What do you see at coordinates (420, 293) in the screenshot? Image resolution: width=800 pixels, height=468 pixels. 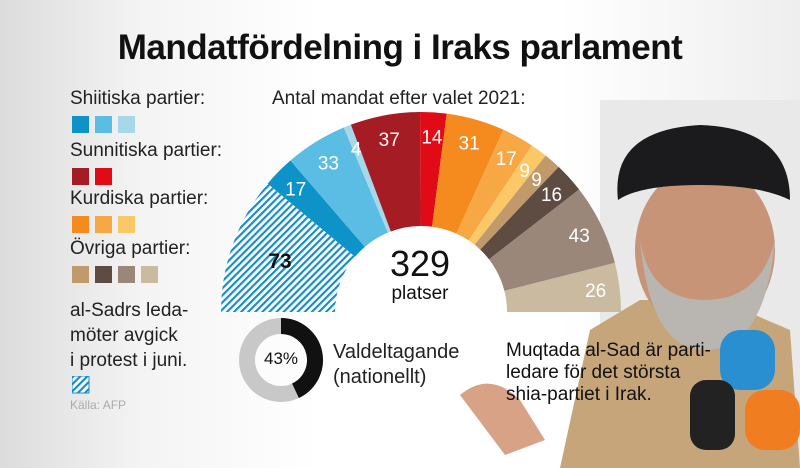 I see `total-label: platser` at bounding box center [420, 293].